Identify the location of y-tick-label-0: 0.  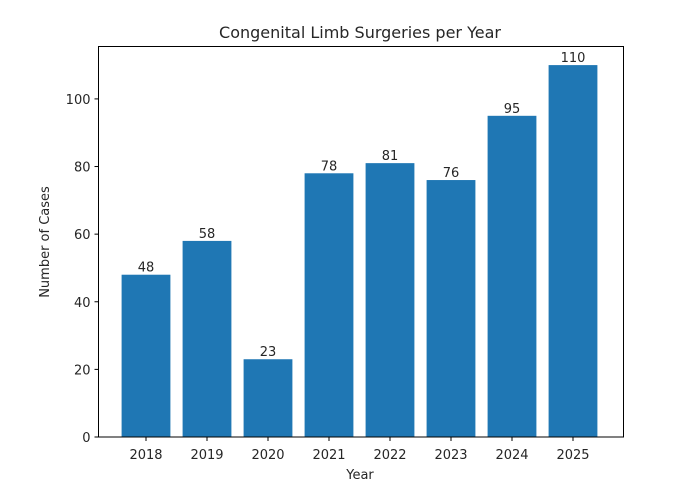
(86, 438).